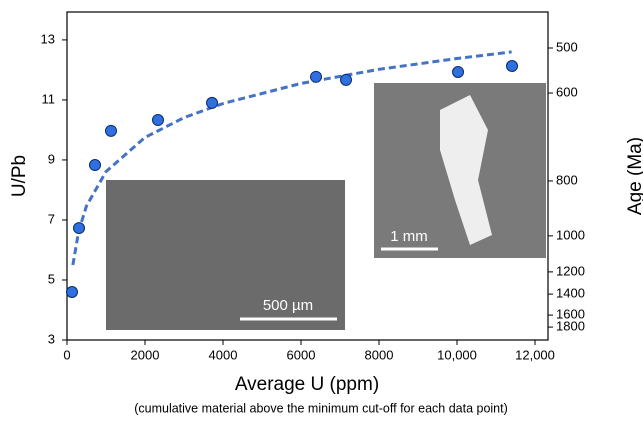 This screenshot has width=643, height=425. Describe the element at coordinates (307, 384) in the screenshot. I see `x-axis-label: Average U (ppm)` at that location.